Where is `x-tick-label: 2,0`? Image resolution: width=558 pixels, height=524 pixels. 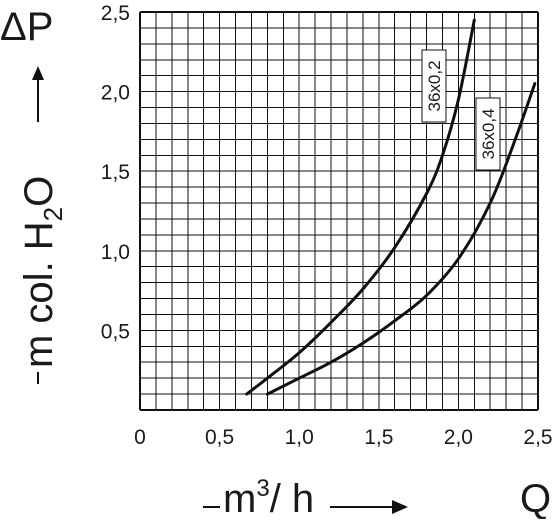 x-tick-label: 2,0 is located at coordinates (458, 437).